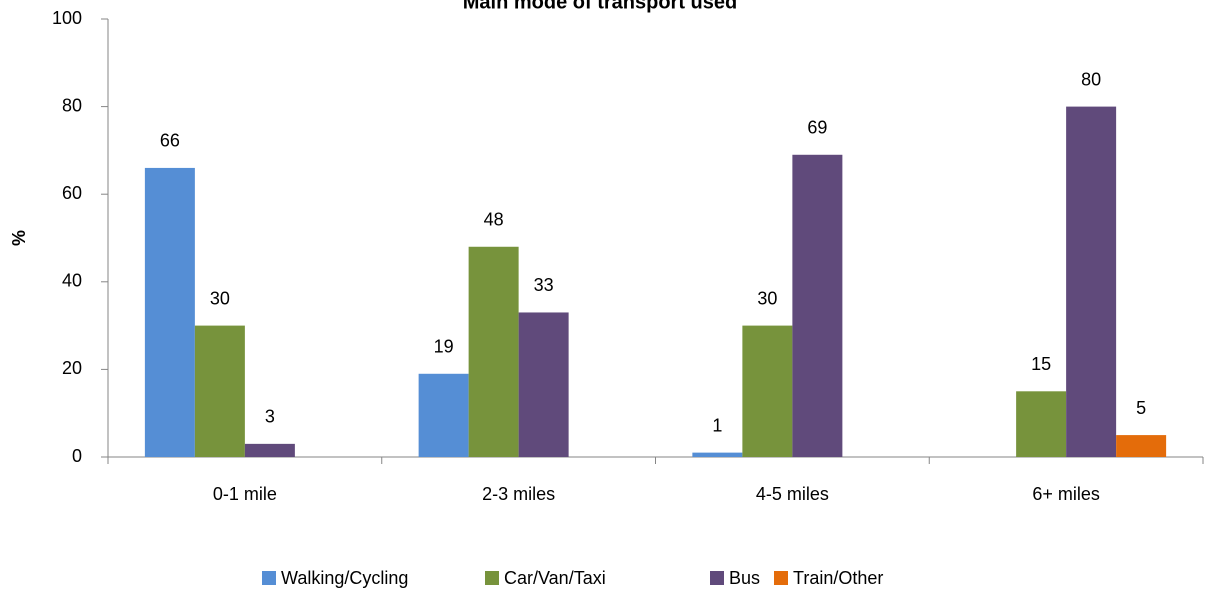 The image size is (1206, 593). I want to click on y-tick-label: 40, so click(72, 281).